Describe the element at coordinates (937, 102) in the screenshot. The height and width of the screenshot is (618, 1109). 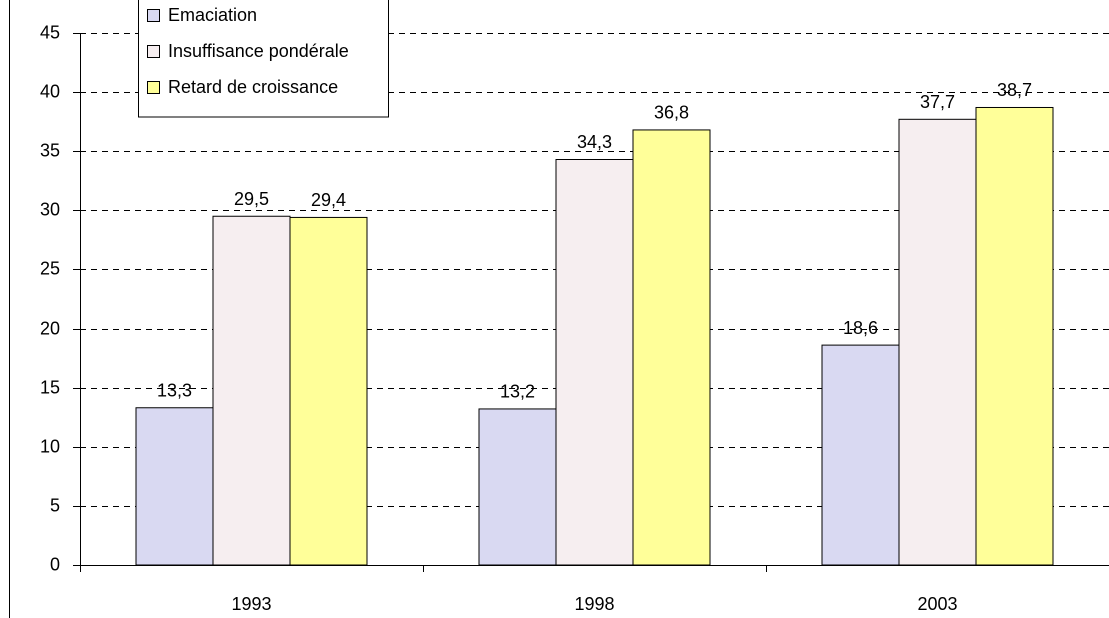
I see `value-label: 37,7` at that location.